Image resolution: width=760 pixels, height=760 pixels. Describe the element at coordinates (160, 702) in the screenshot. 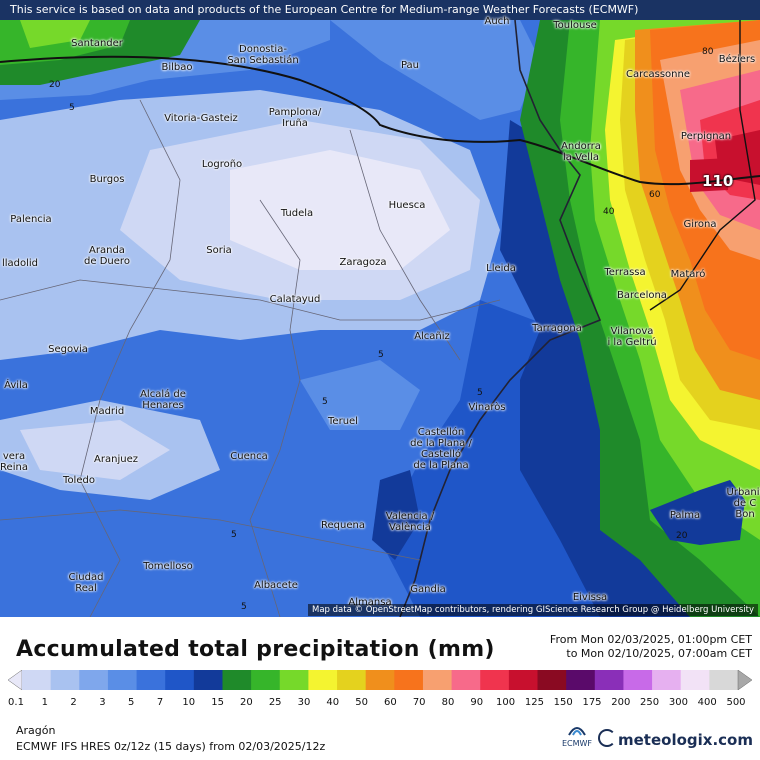

I see `scale-tick-label: 7` at that location.